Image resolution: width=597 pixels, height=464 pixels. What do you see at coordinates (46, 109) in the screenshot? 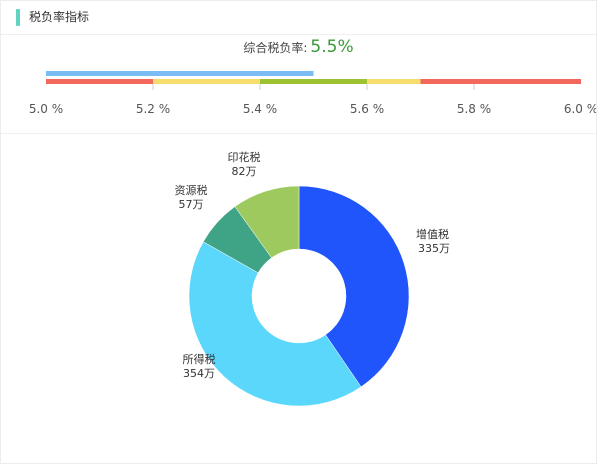
I see `gauge-tick-label: 5.0 %` at bounding box center [46, 109].